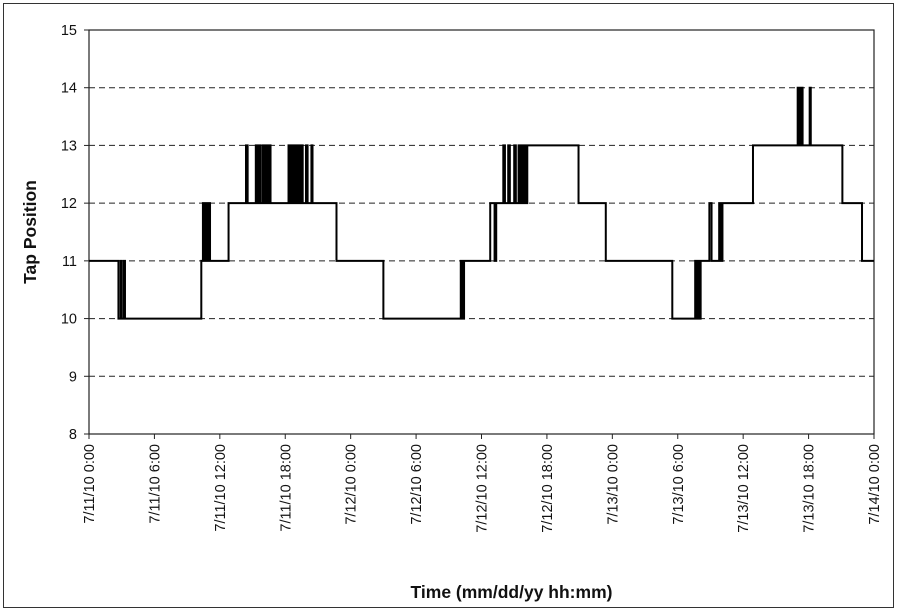 This screenshot has height=613, width=899. I want to click on x-tick-label: 7/11/10 12:00, so click(221, 488).